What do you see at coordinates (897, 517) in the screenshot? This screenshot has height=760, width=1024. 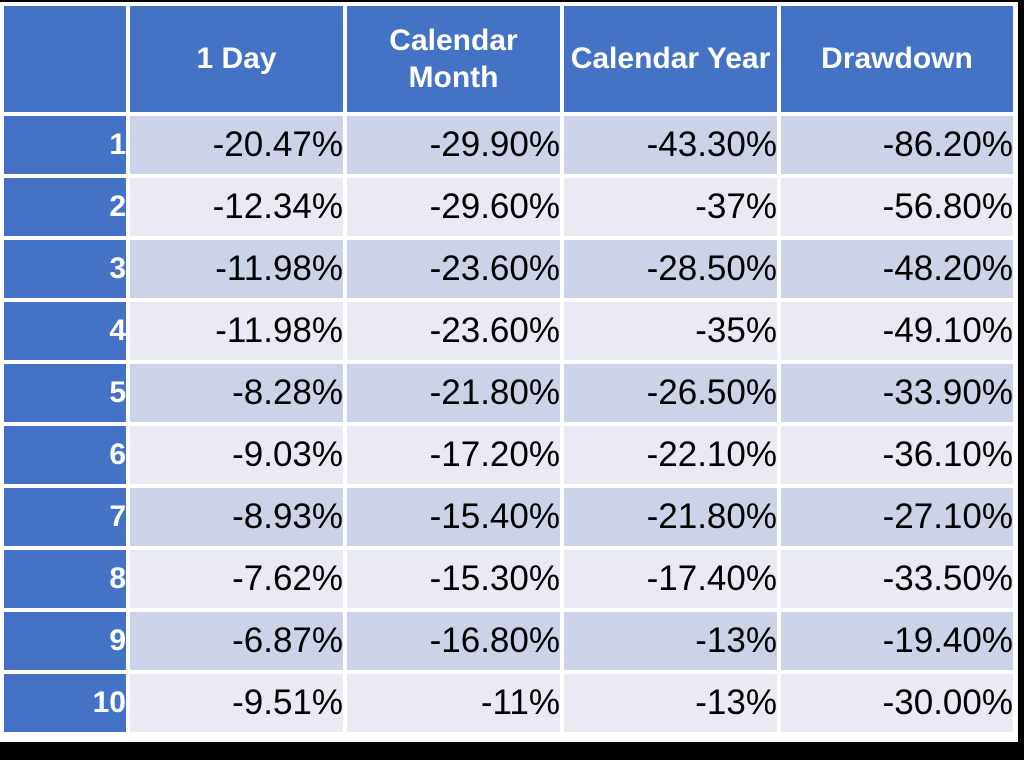 I see `cell-drawdown: -27.10%` at bounding box center [897, 517].